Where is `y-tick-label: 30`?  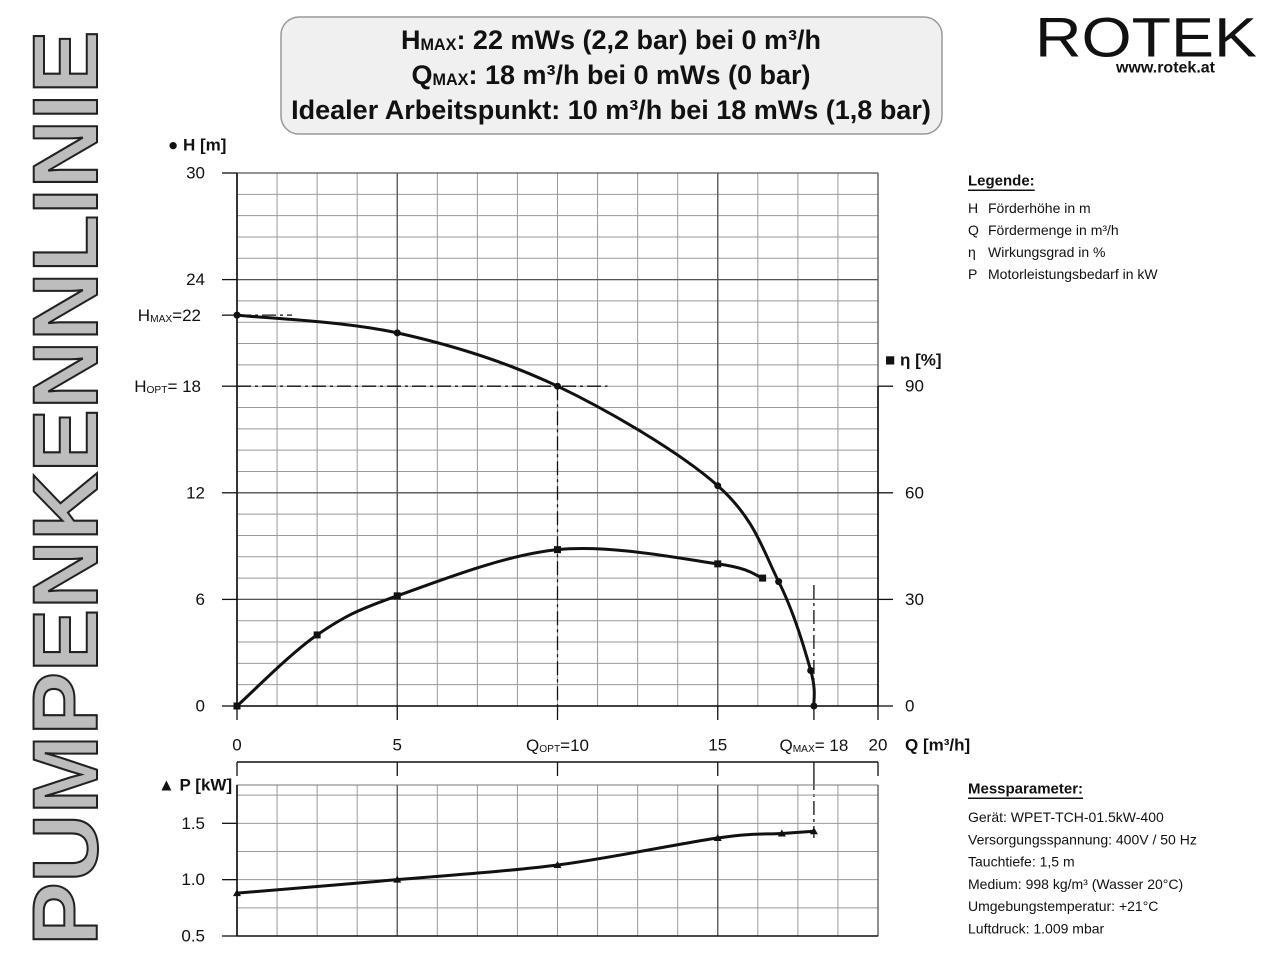
y-tick-label: 30 is located at coordinates (195, 173).